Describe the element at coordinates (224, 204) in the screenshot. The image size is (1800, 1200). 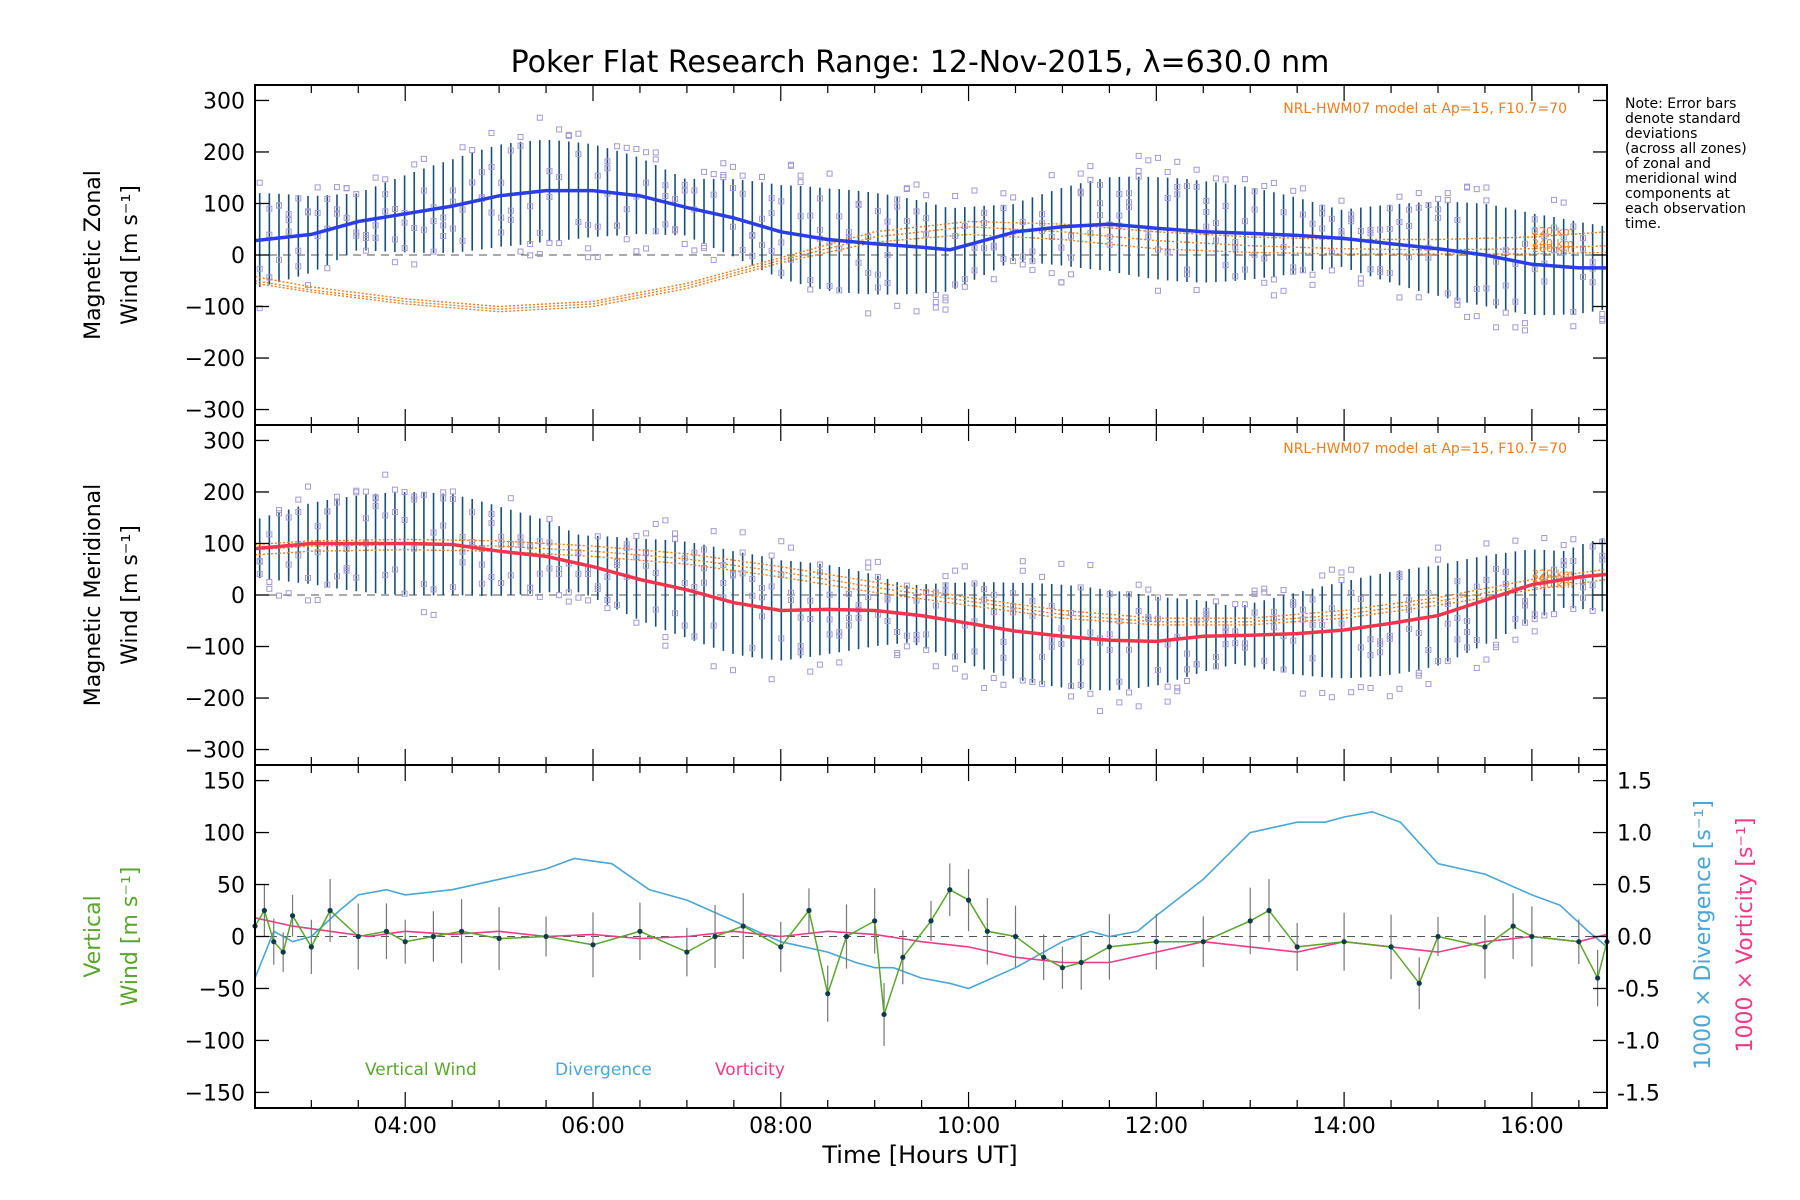
I see `y-tick-label: 100` at that location.